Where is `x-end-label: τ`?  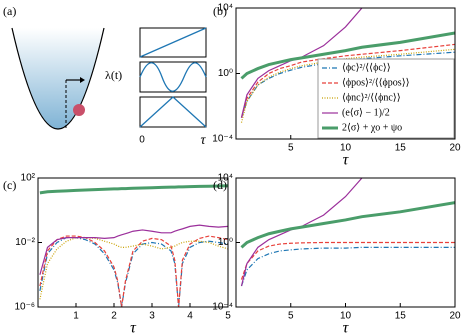
x-end-label: τ is located at coordinates (203, 140).